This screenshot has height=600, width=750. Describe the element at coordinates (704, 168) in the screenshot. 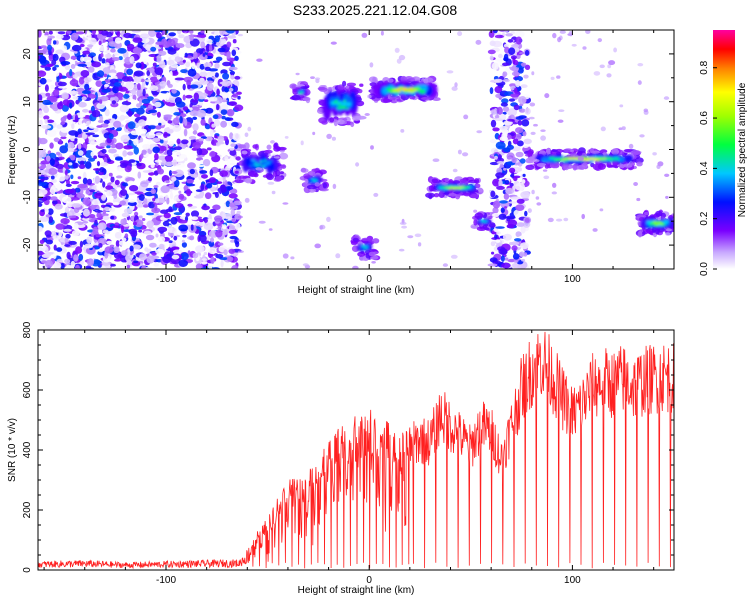

I see `colorbar-tick-label: 0.4` at that location.